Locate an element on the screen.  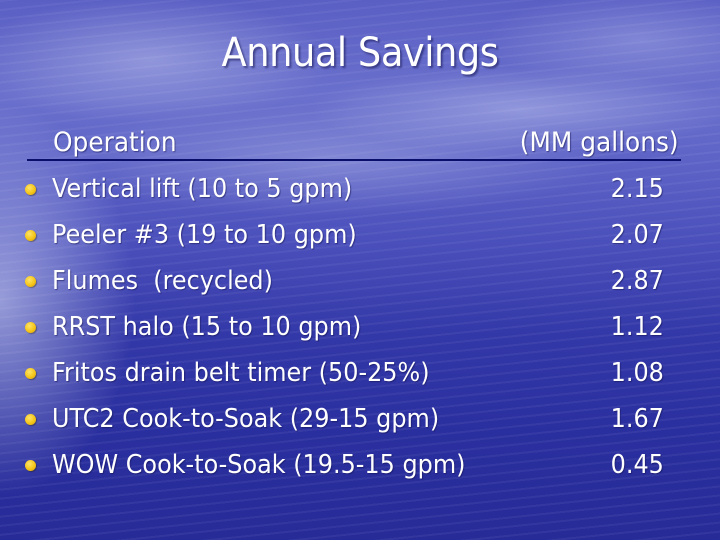
operation-label: Fritos drain belt timer (50-25%) is located at coordinates (241, 373).